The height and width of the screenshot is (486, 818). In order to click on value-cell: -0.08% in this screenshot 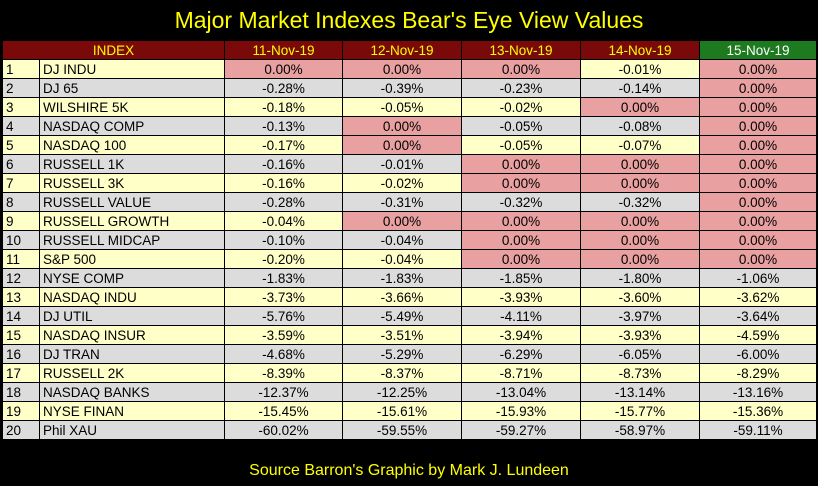, I will do `click(640, 126)`.